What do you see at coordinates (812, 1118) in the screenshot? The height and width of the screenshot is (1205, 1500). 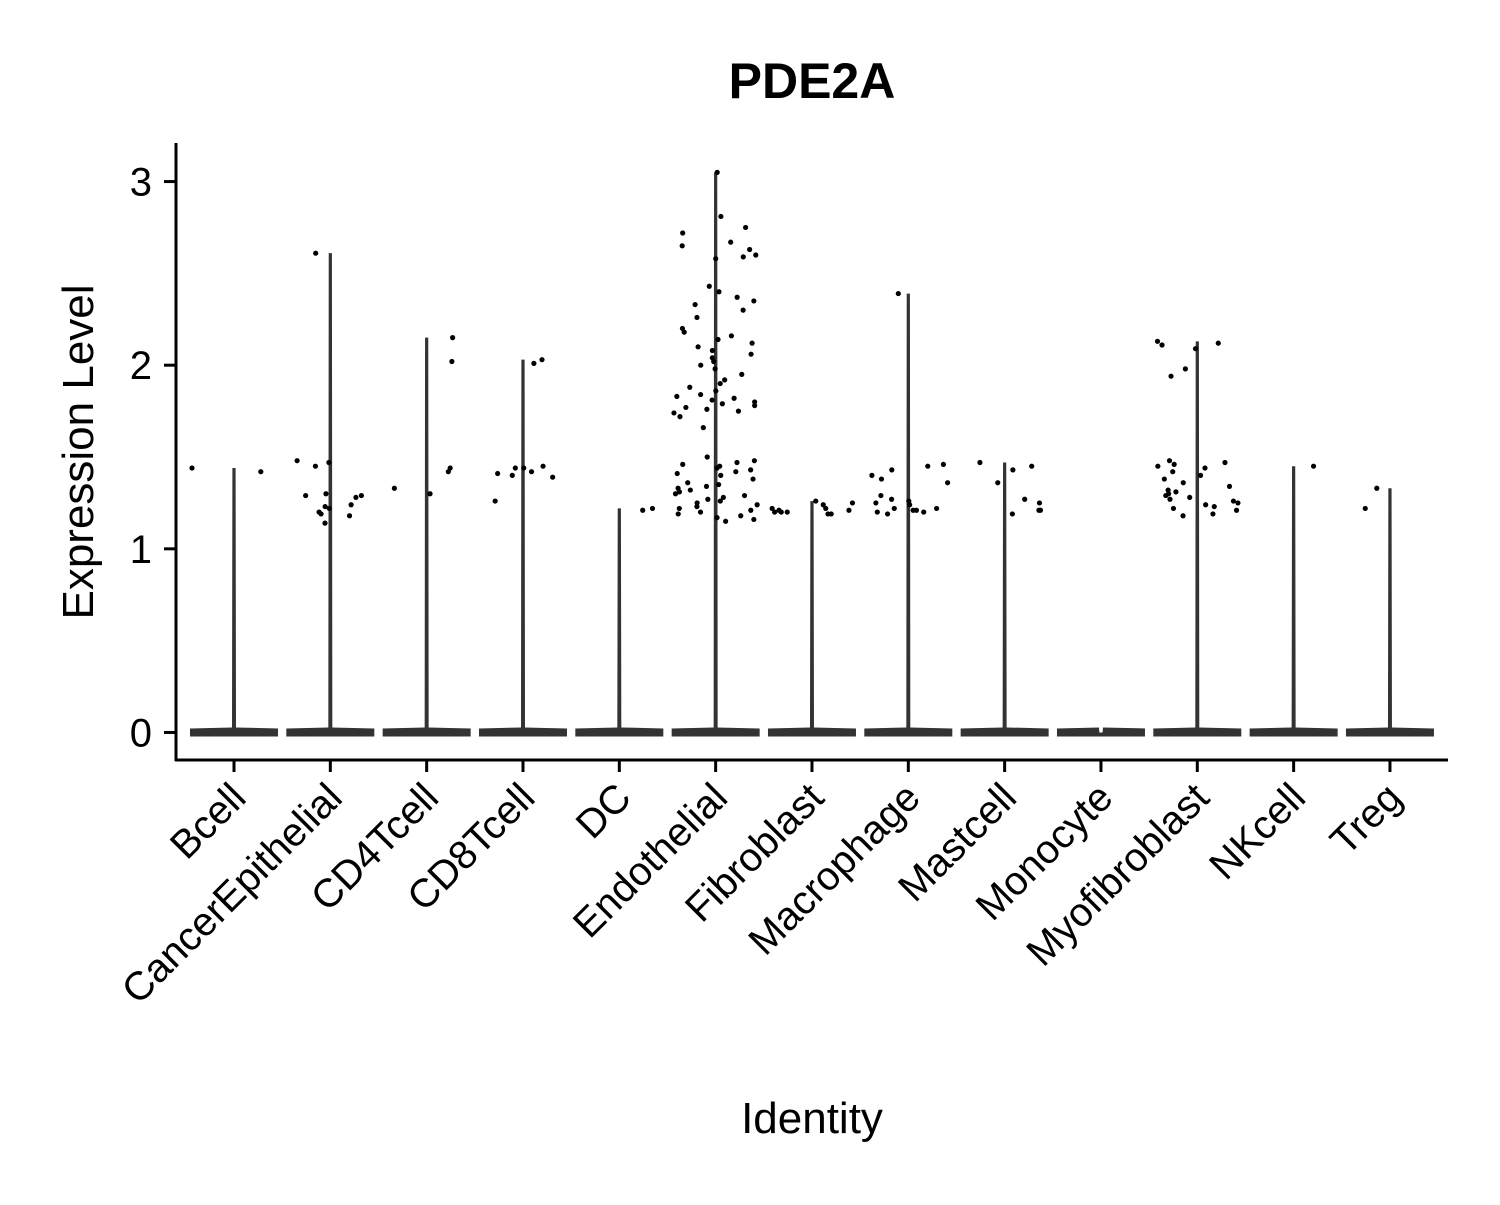 I see `x-axis-label: Identity` at bounding box center [812, 1118].